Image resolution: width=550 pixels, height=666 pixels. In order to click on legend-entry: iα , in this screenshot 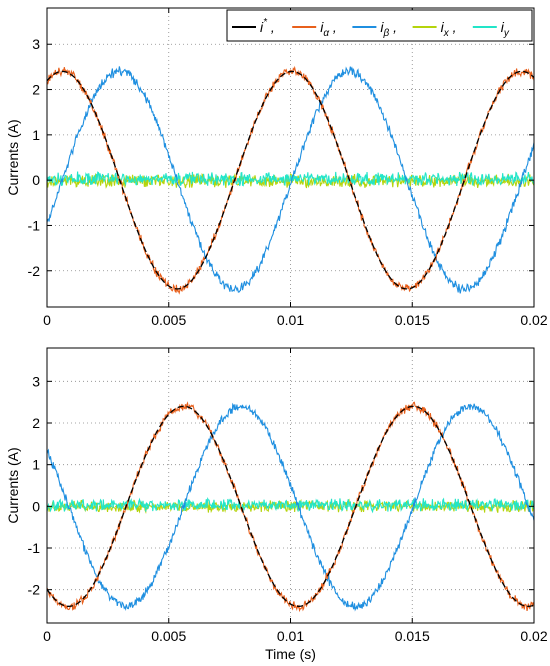, I will do `click(328, 29)`.